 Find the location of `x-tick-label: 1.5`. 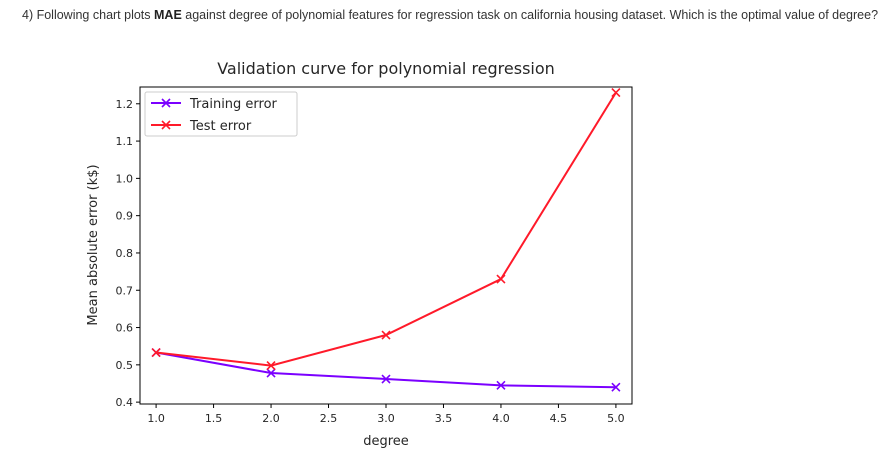

x-tick-label: 1.5 is located at coordinates (214, 418).